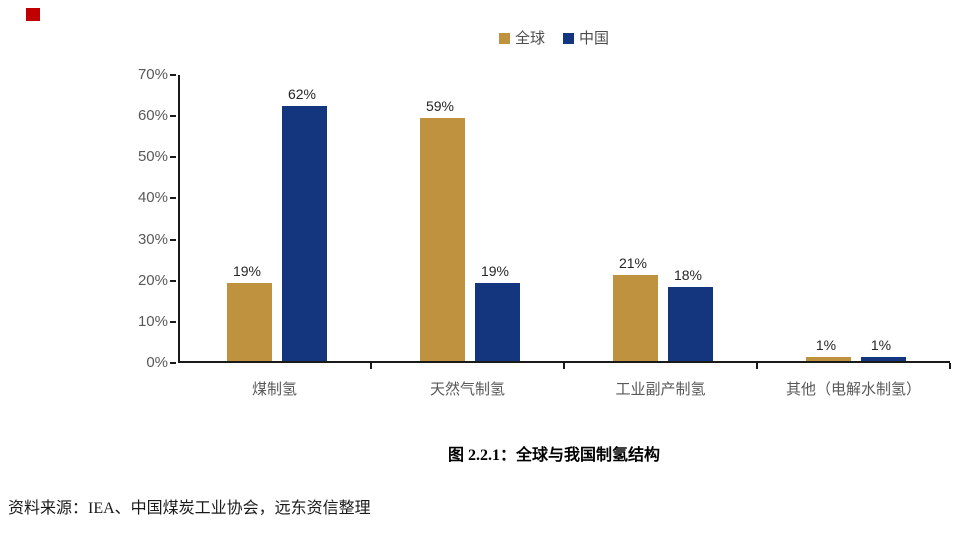 The image size is (978, 534). What do you see at coordinates (189, 508) in the screenshot?
I see `source-note: 资料来源：IEA、中国煤炭工业协会，远东资信整理` at bounding box center [189, 508].